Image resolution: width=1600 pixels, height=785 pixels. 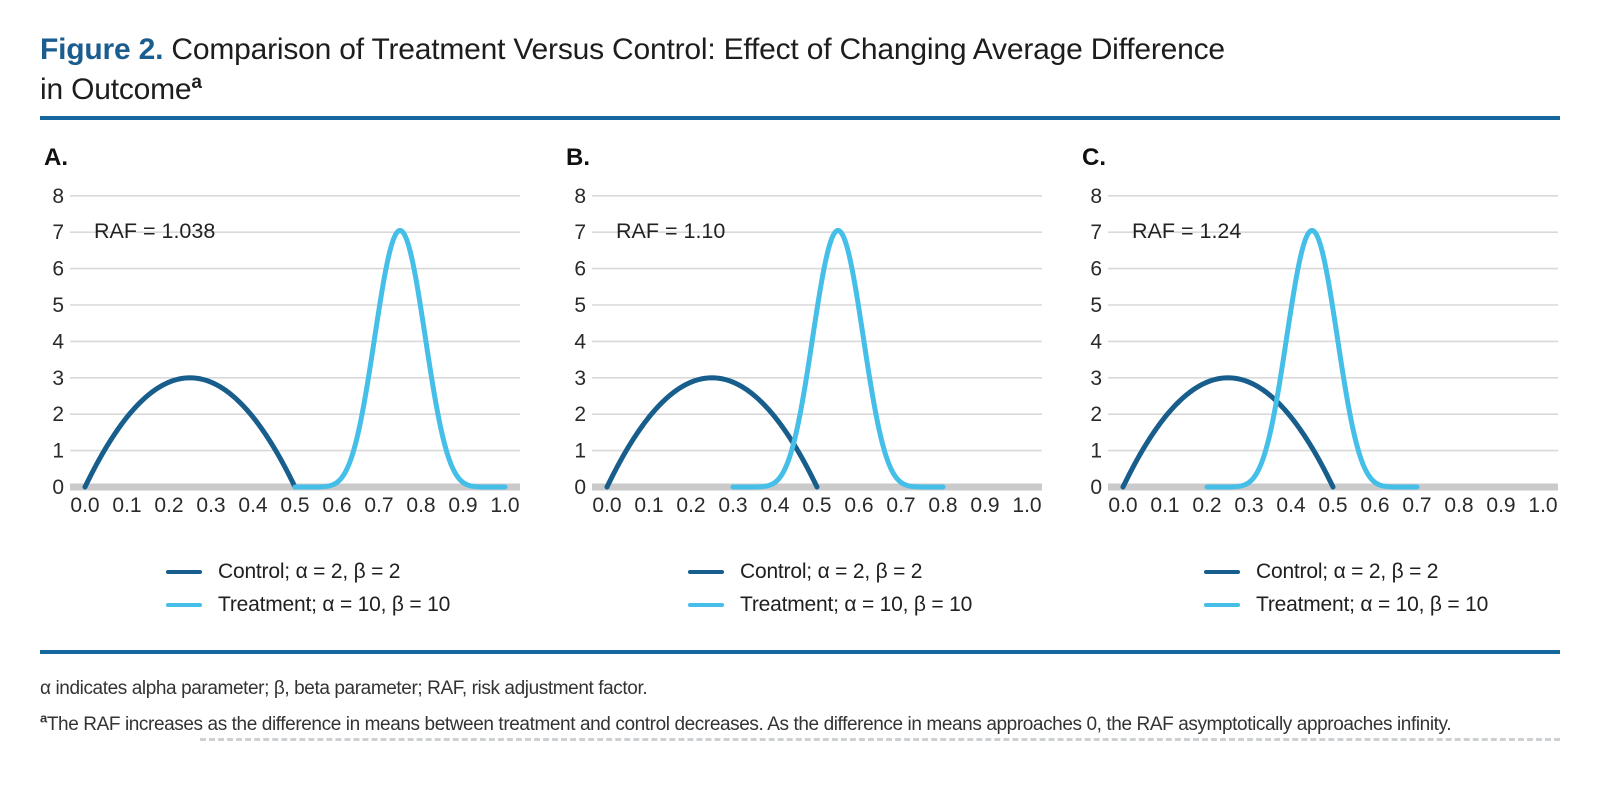 I want to click on svg-text: RAF = 1.24, so click(x=1186, y=231).